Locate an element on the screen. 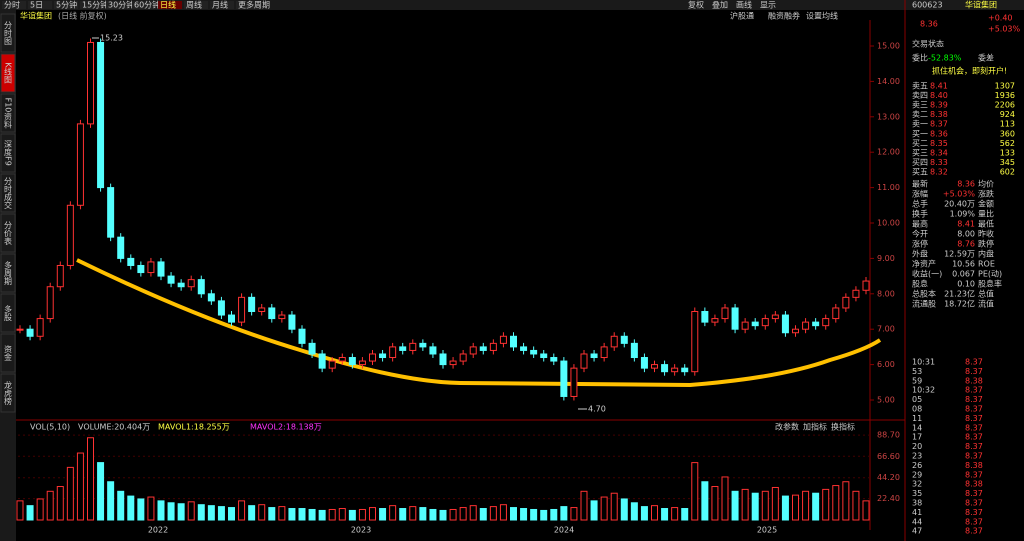 The image size is (1024, 541). book-label: 买一 is located at coordinates (920, 134).